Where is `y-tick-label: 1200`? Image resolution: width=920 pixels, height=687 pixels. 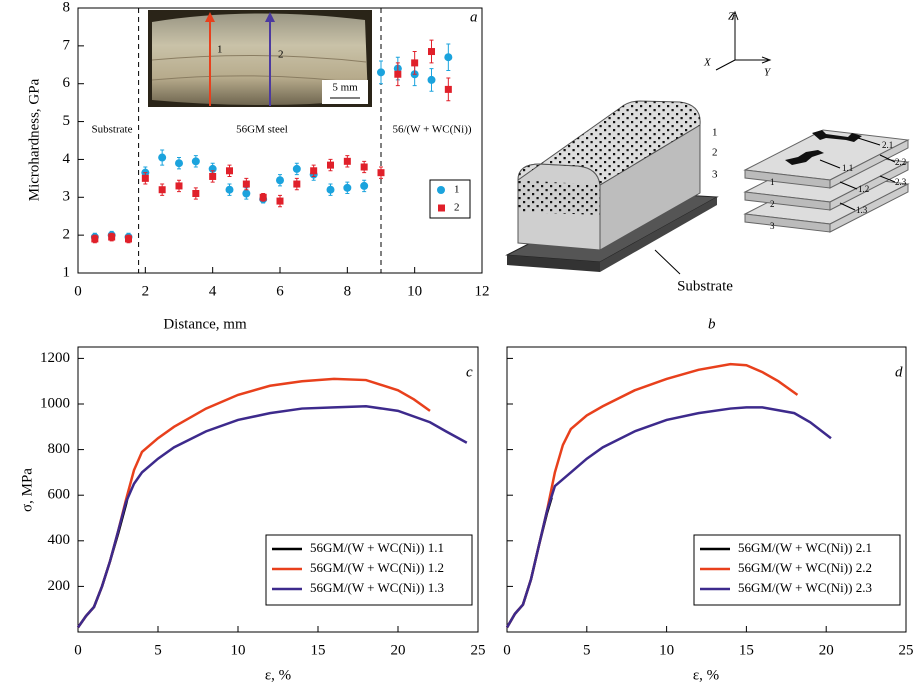 y-tick-label: 1200 is located at coordinates (55, 358).